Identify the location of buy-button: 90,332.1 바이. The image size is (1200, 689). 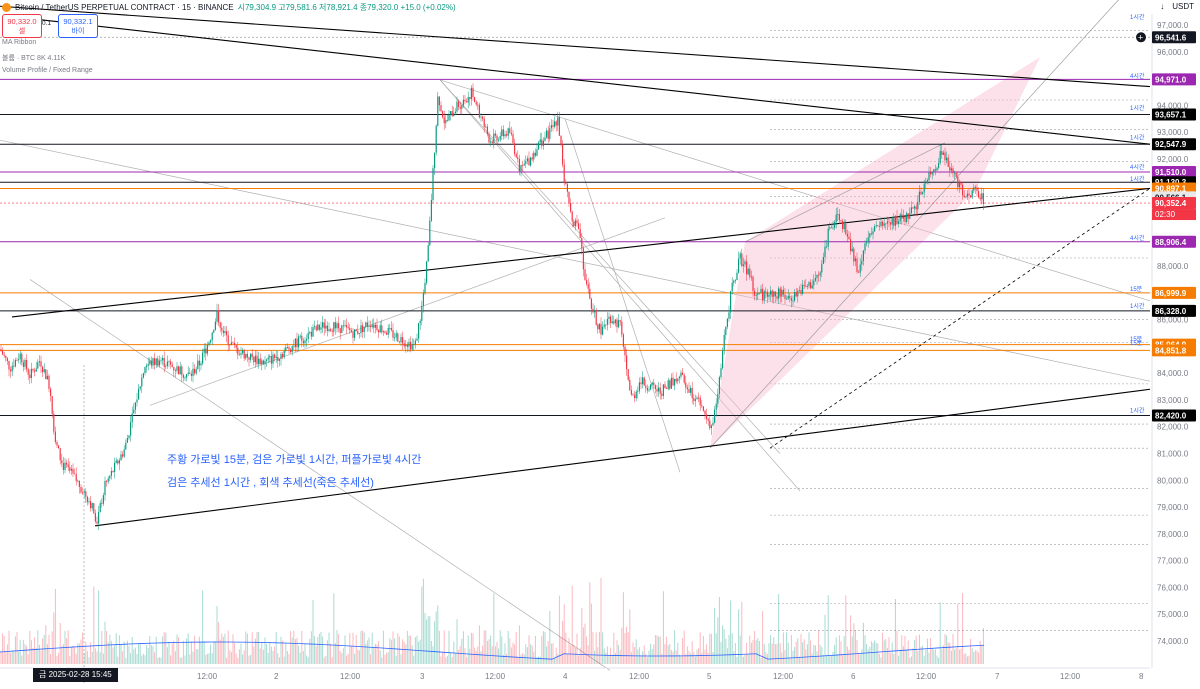
(78, 26).